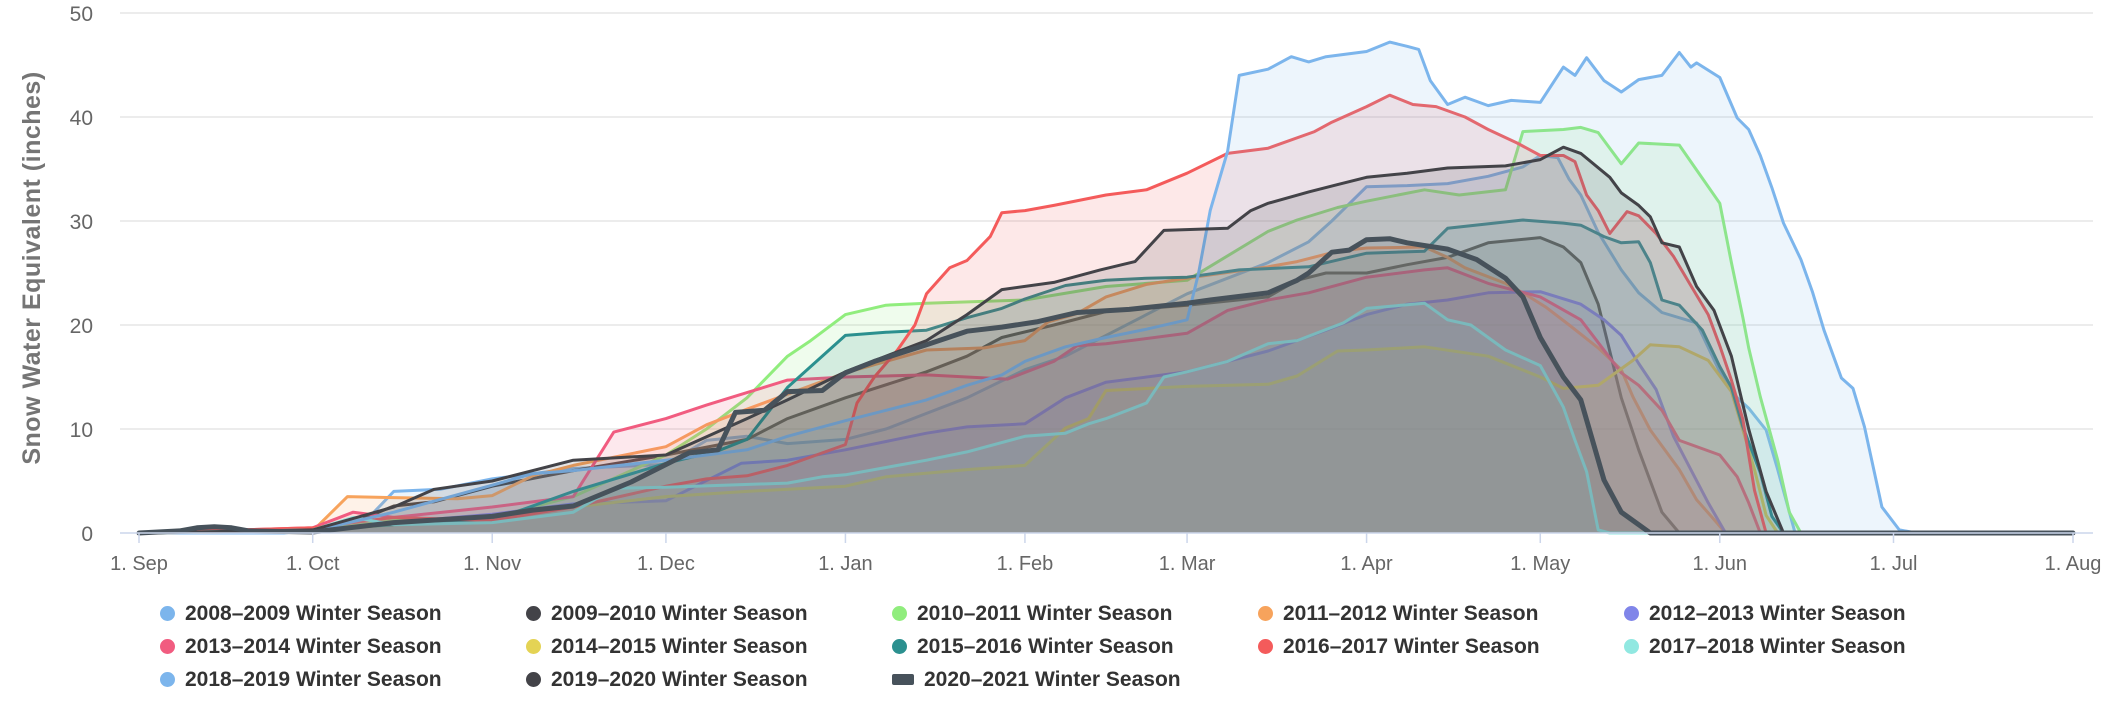 Image resolution: width=2106 pixels, height=705 pixels. I want to click on legend-item: 2017–2018 Winter Season, so click(1807, 646).